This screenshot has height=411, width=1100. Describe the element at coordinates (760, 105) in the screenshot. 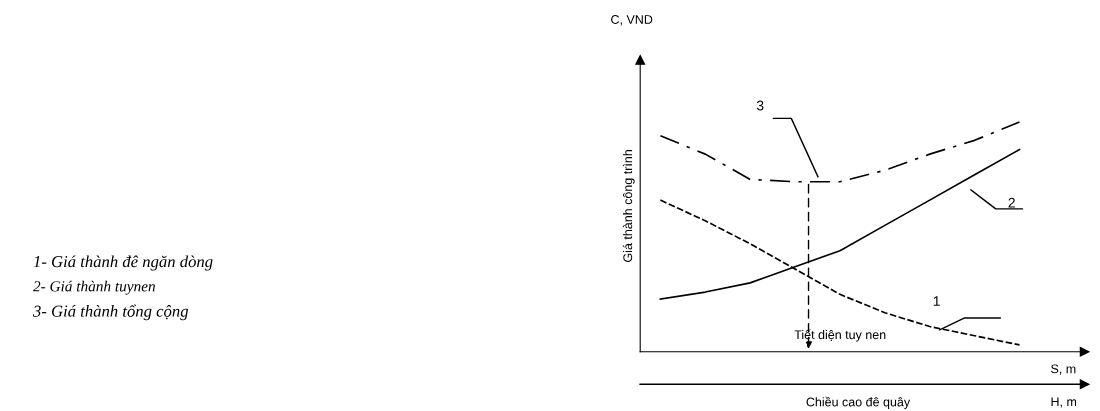

I see `text: 3` at that location.